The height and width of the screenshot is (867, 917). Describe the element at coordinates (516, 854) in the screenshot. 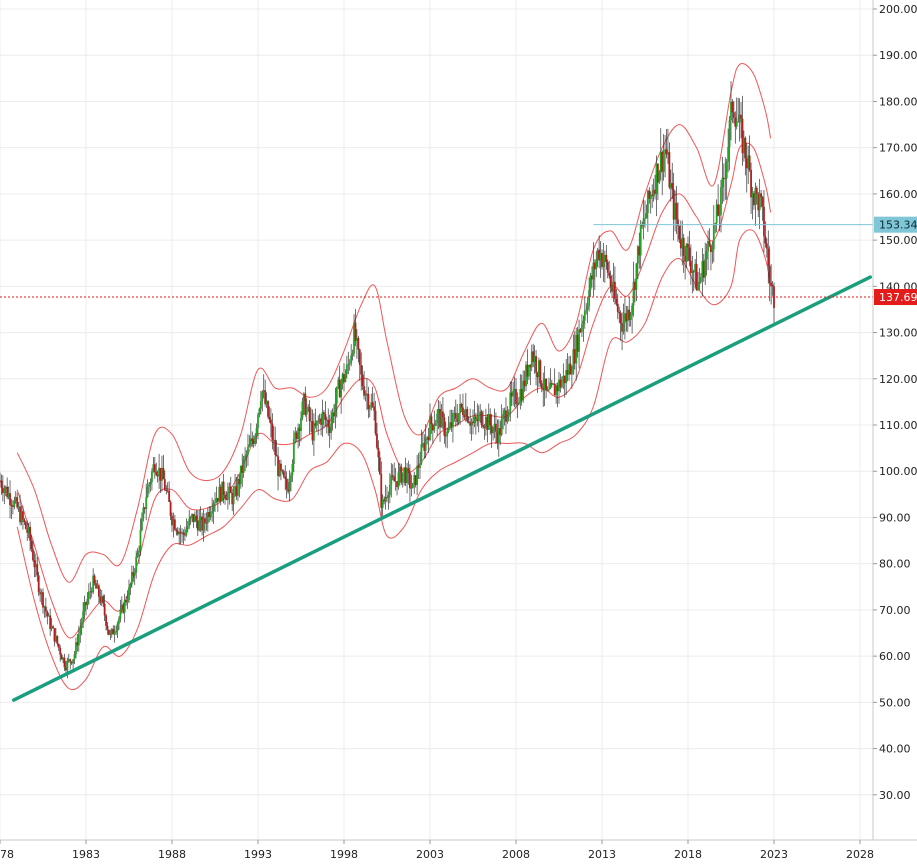

I see `x-tick-label: 2008` at that location.